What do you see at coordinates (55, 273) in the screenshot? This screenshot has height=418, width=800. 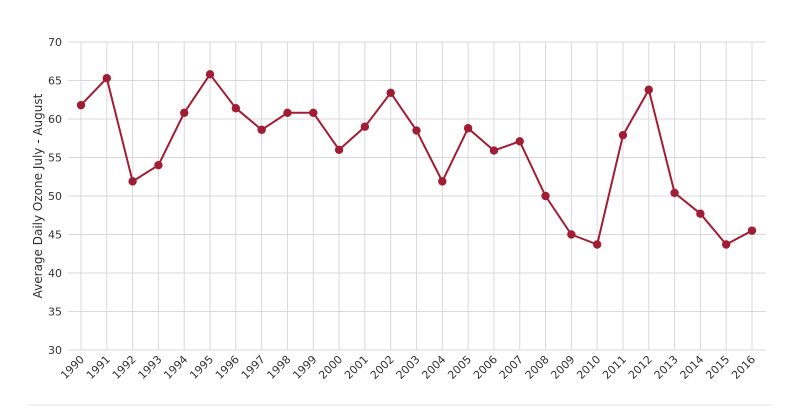 I see `y-tick-label-40: 40` at bounding box center [55, 273].